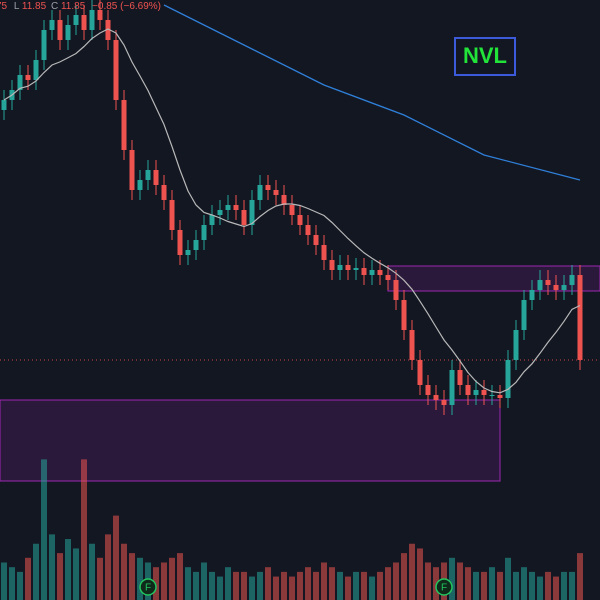 This screenshot has height=600, width=600. I want to click on header: 75 L 11.85 C 11.85 −0.85 (−6.69%), so click(80, 6).